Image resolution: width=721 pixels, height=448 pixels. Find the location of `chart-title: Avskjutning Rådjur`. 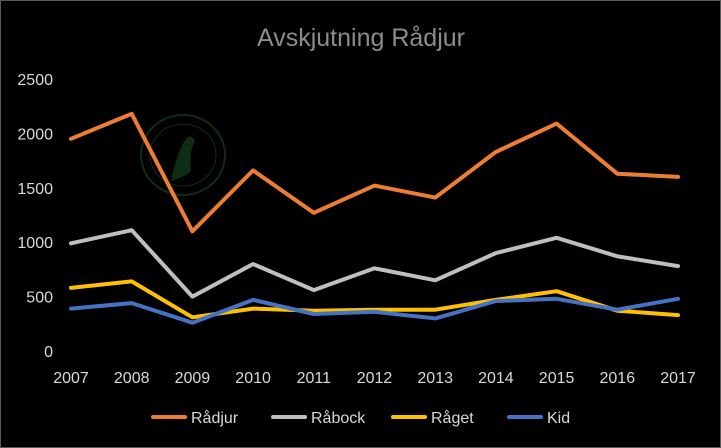

chart-title: Avskjutning Rådjur is located at coordinates (361, 38).